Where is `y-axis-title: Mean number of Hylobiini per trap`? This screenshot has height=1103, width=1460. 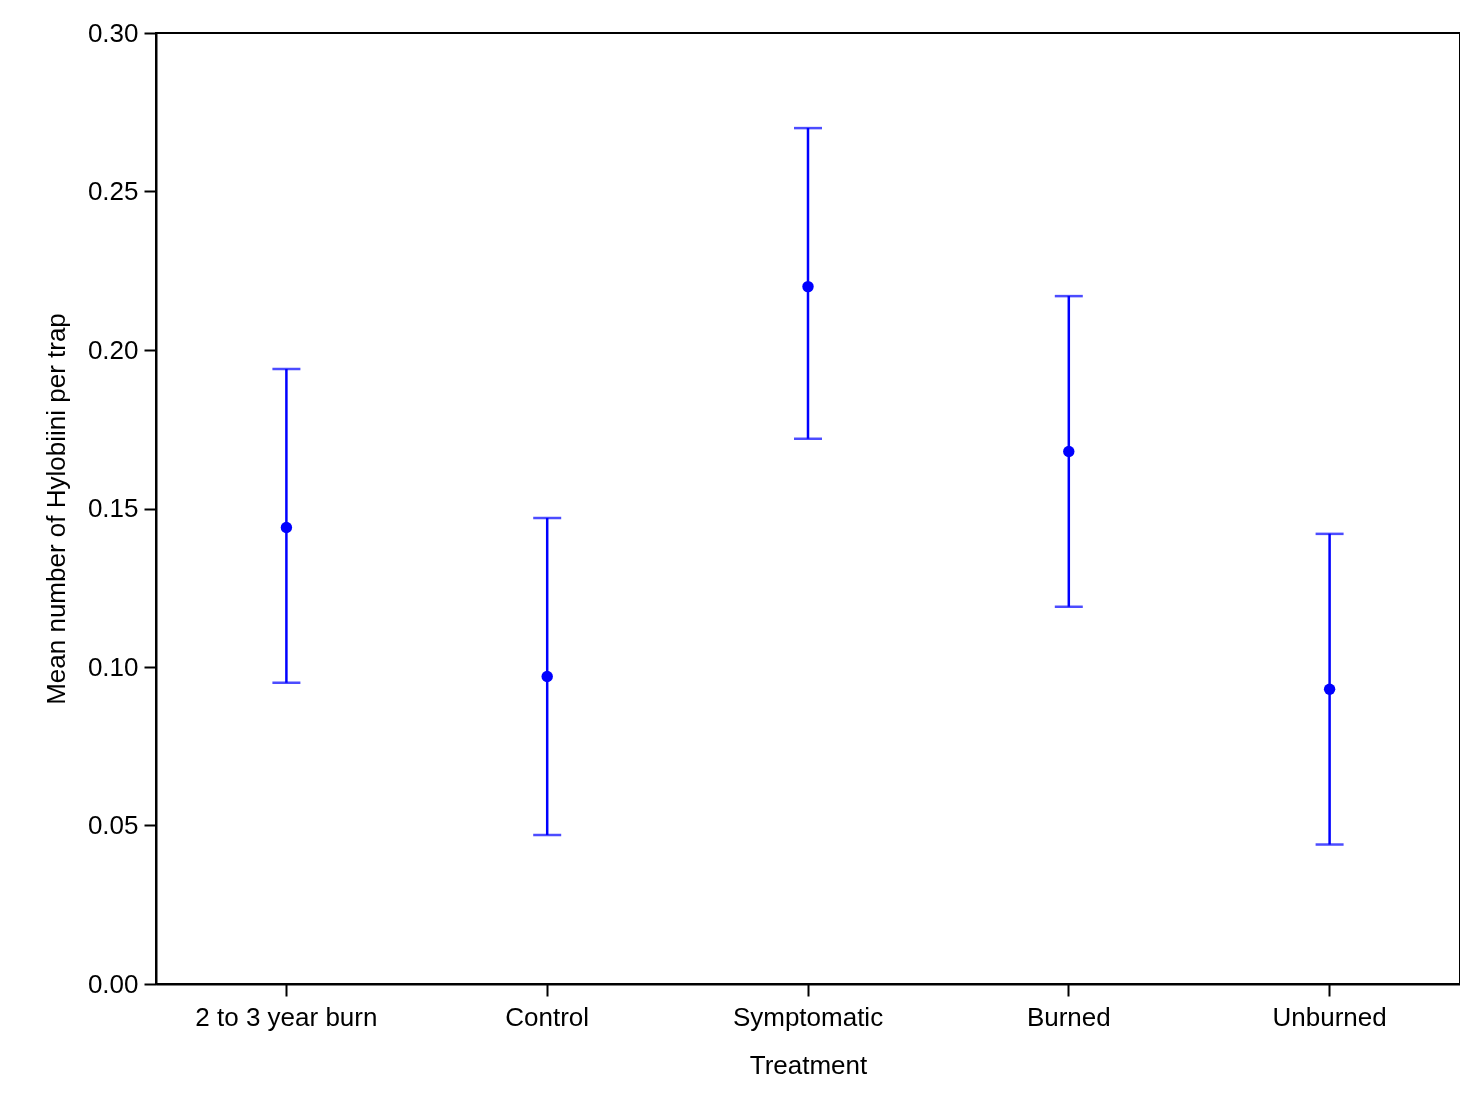
y-axis-title: Mean number of Hylobiini per trap is located at coordinates (55, 509).